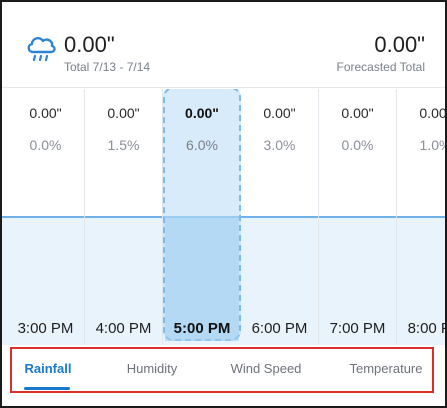 The image size is (447, 408). What do you see at coordinates (41, 49) in the screenshot?
I see `rain-cloud-icon` at bounding box center [41, 49].